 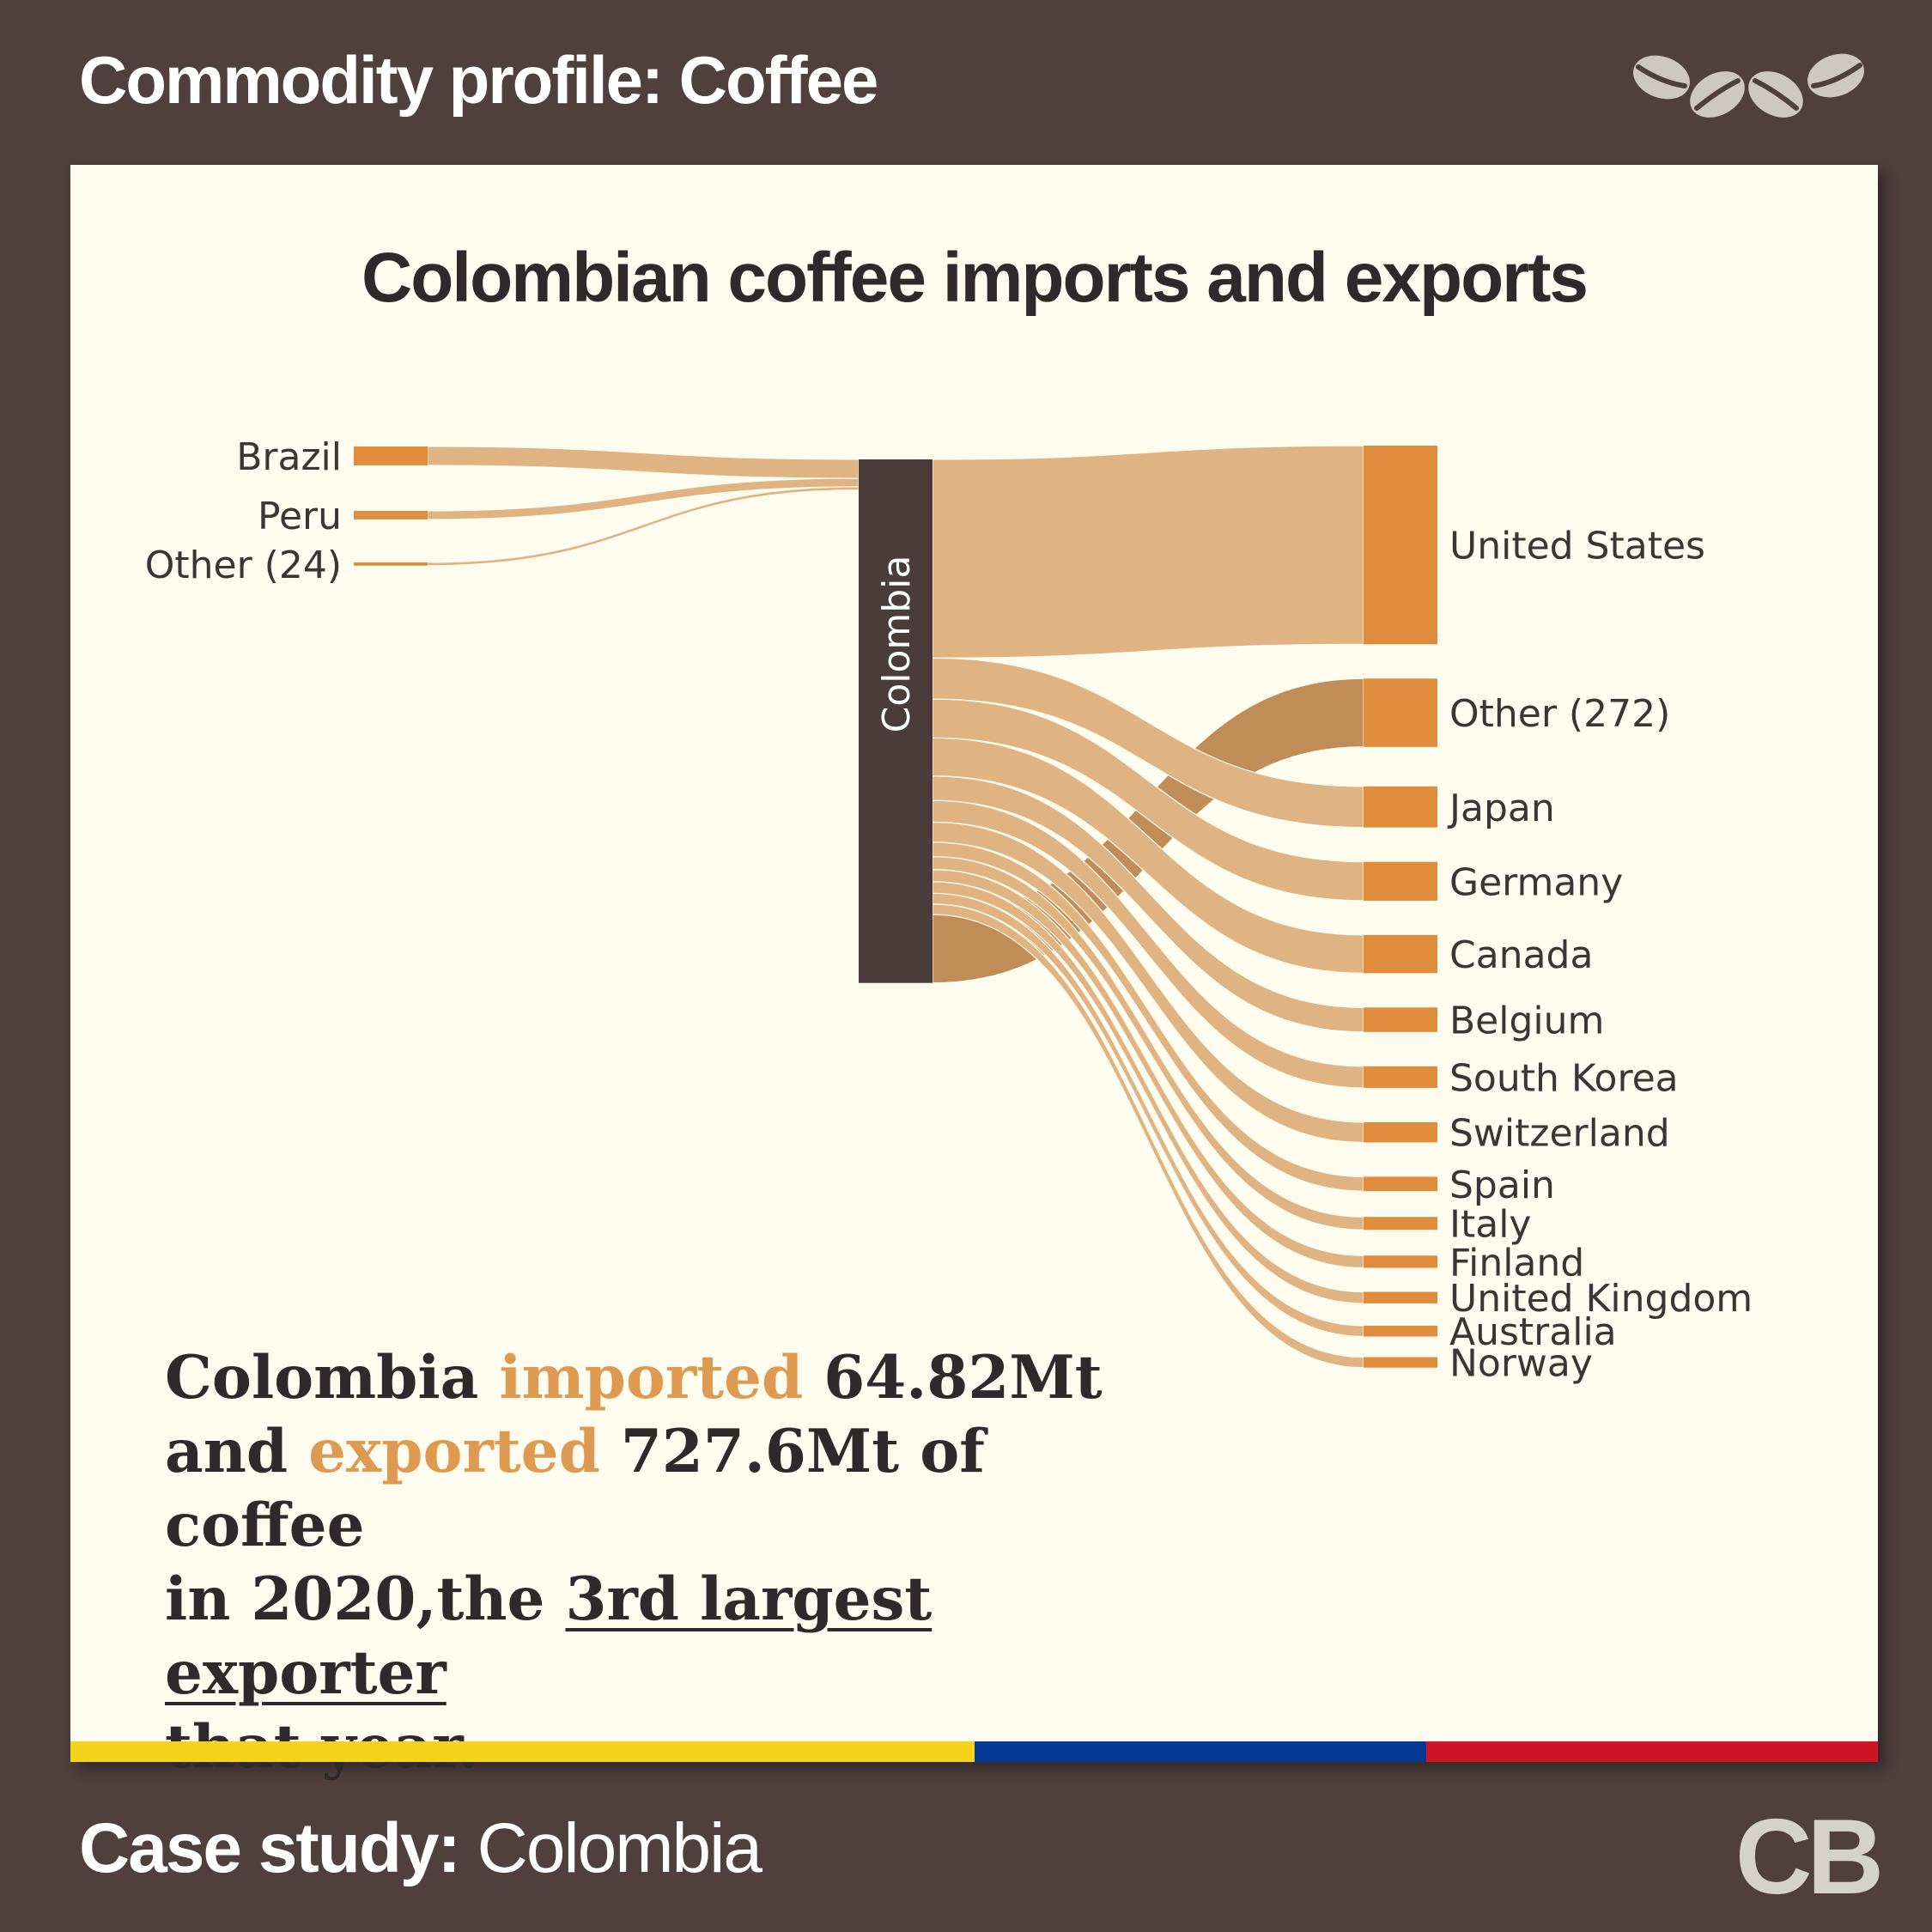 What do you see at coordinates (1400, 954) in the screenshot?
I see `node-canada` at bounding box center [1400, 954].